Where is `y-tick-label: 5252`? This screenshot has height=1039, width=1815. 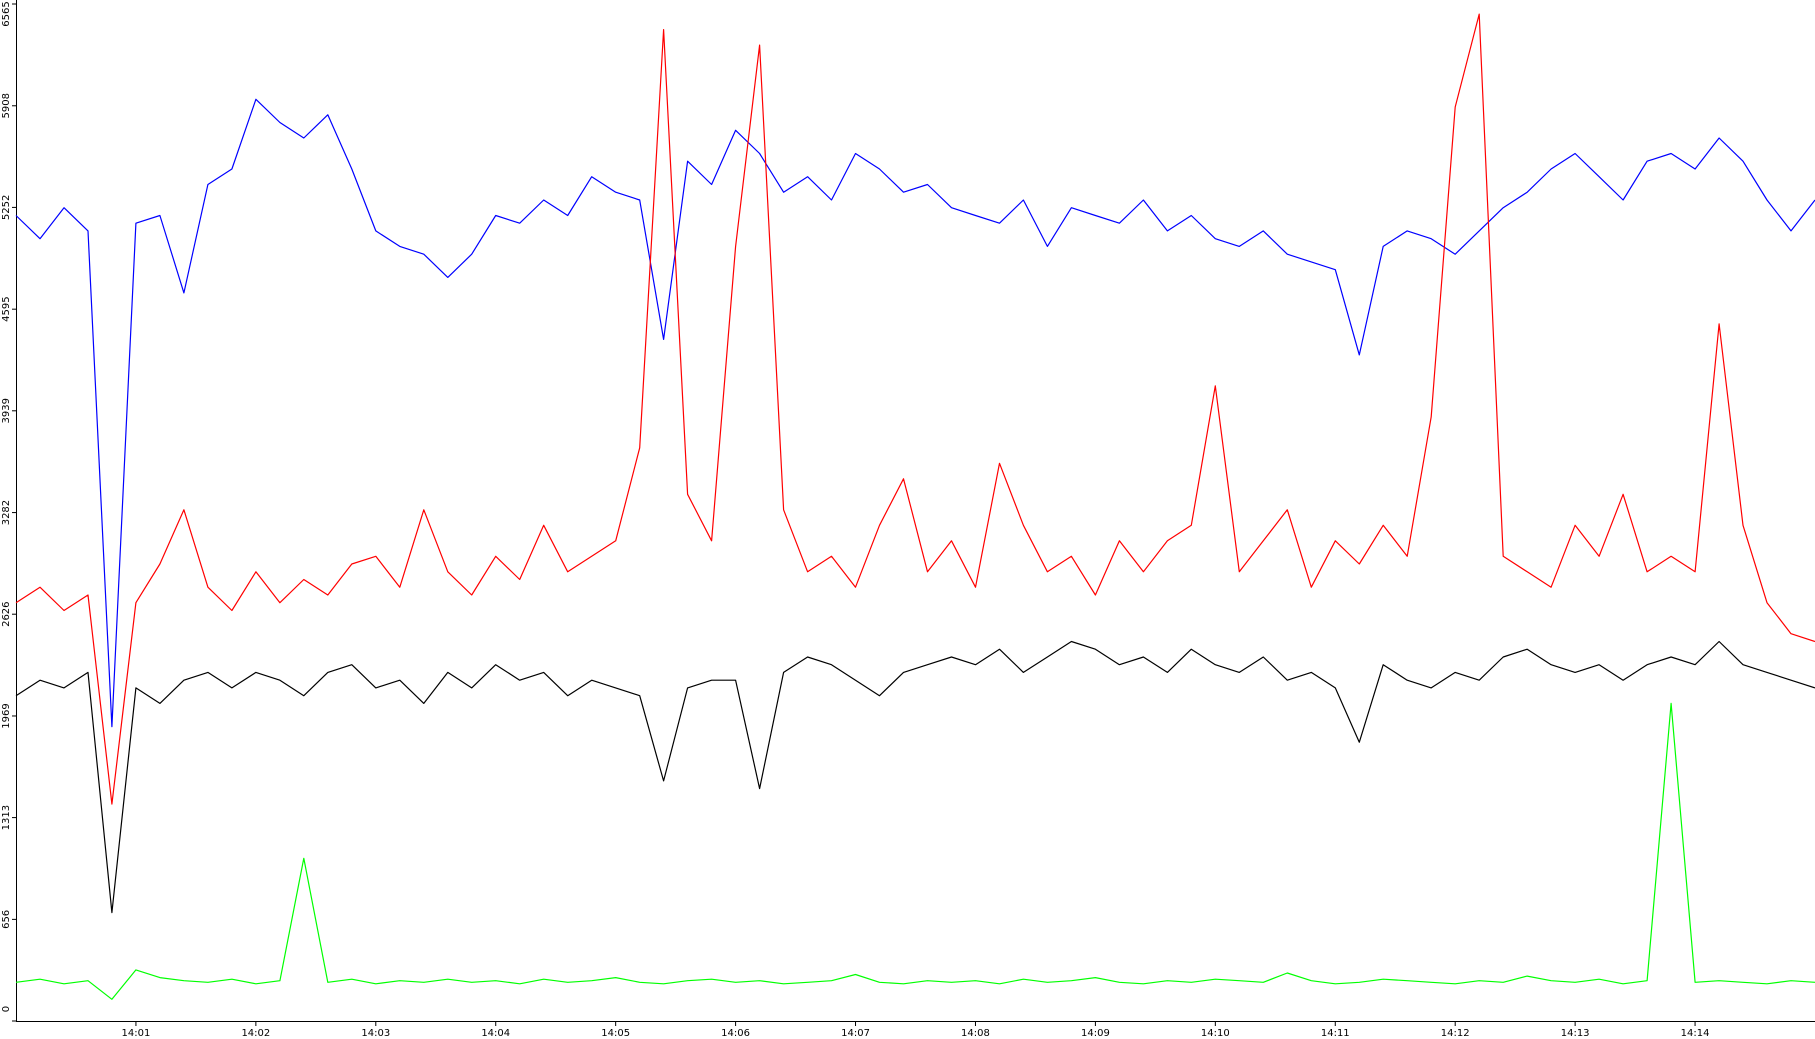 y-tick-label: 5252 is located at coordinates (6, 207).